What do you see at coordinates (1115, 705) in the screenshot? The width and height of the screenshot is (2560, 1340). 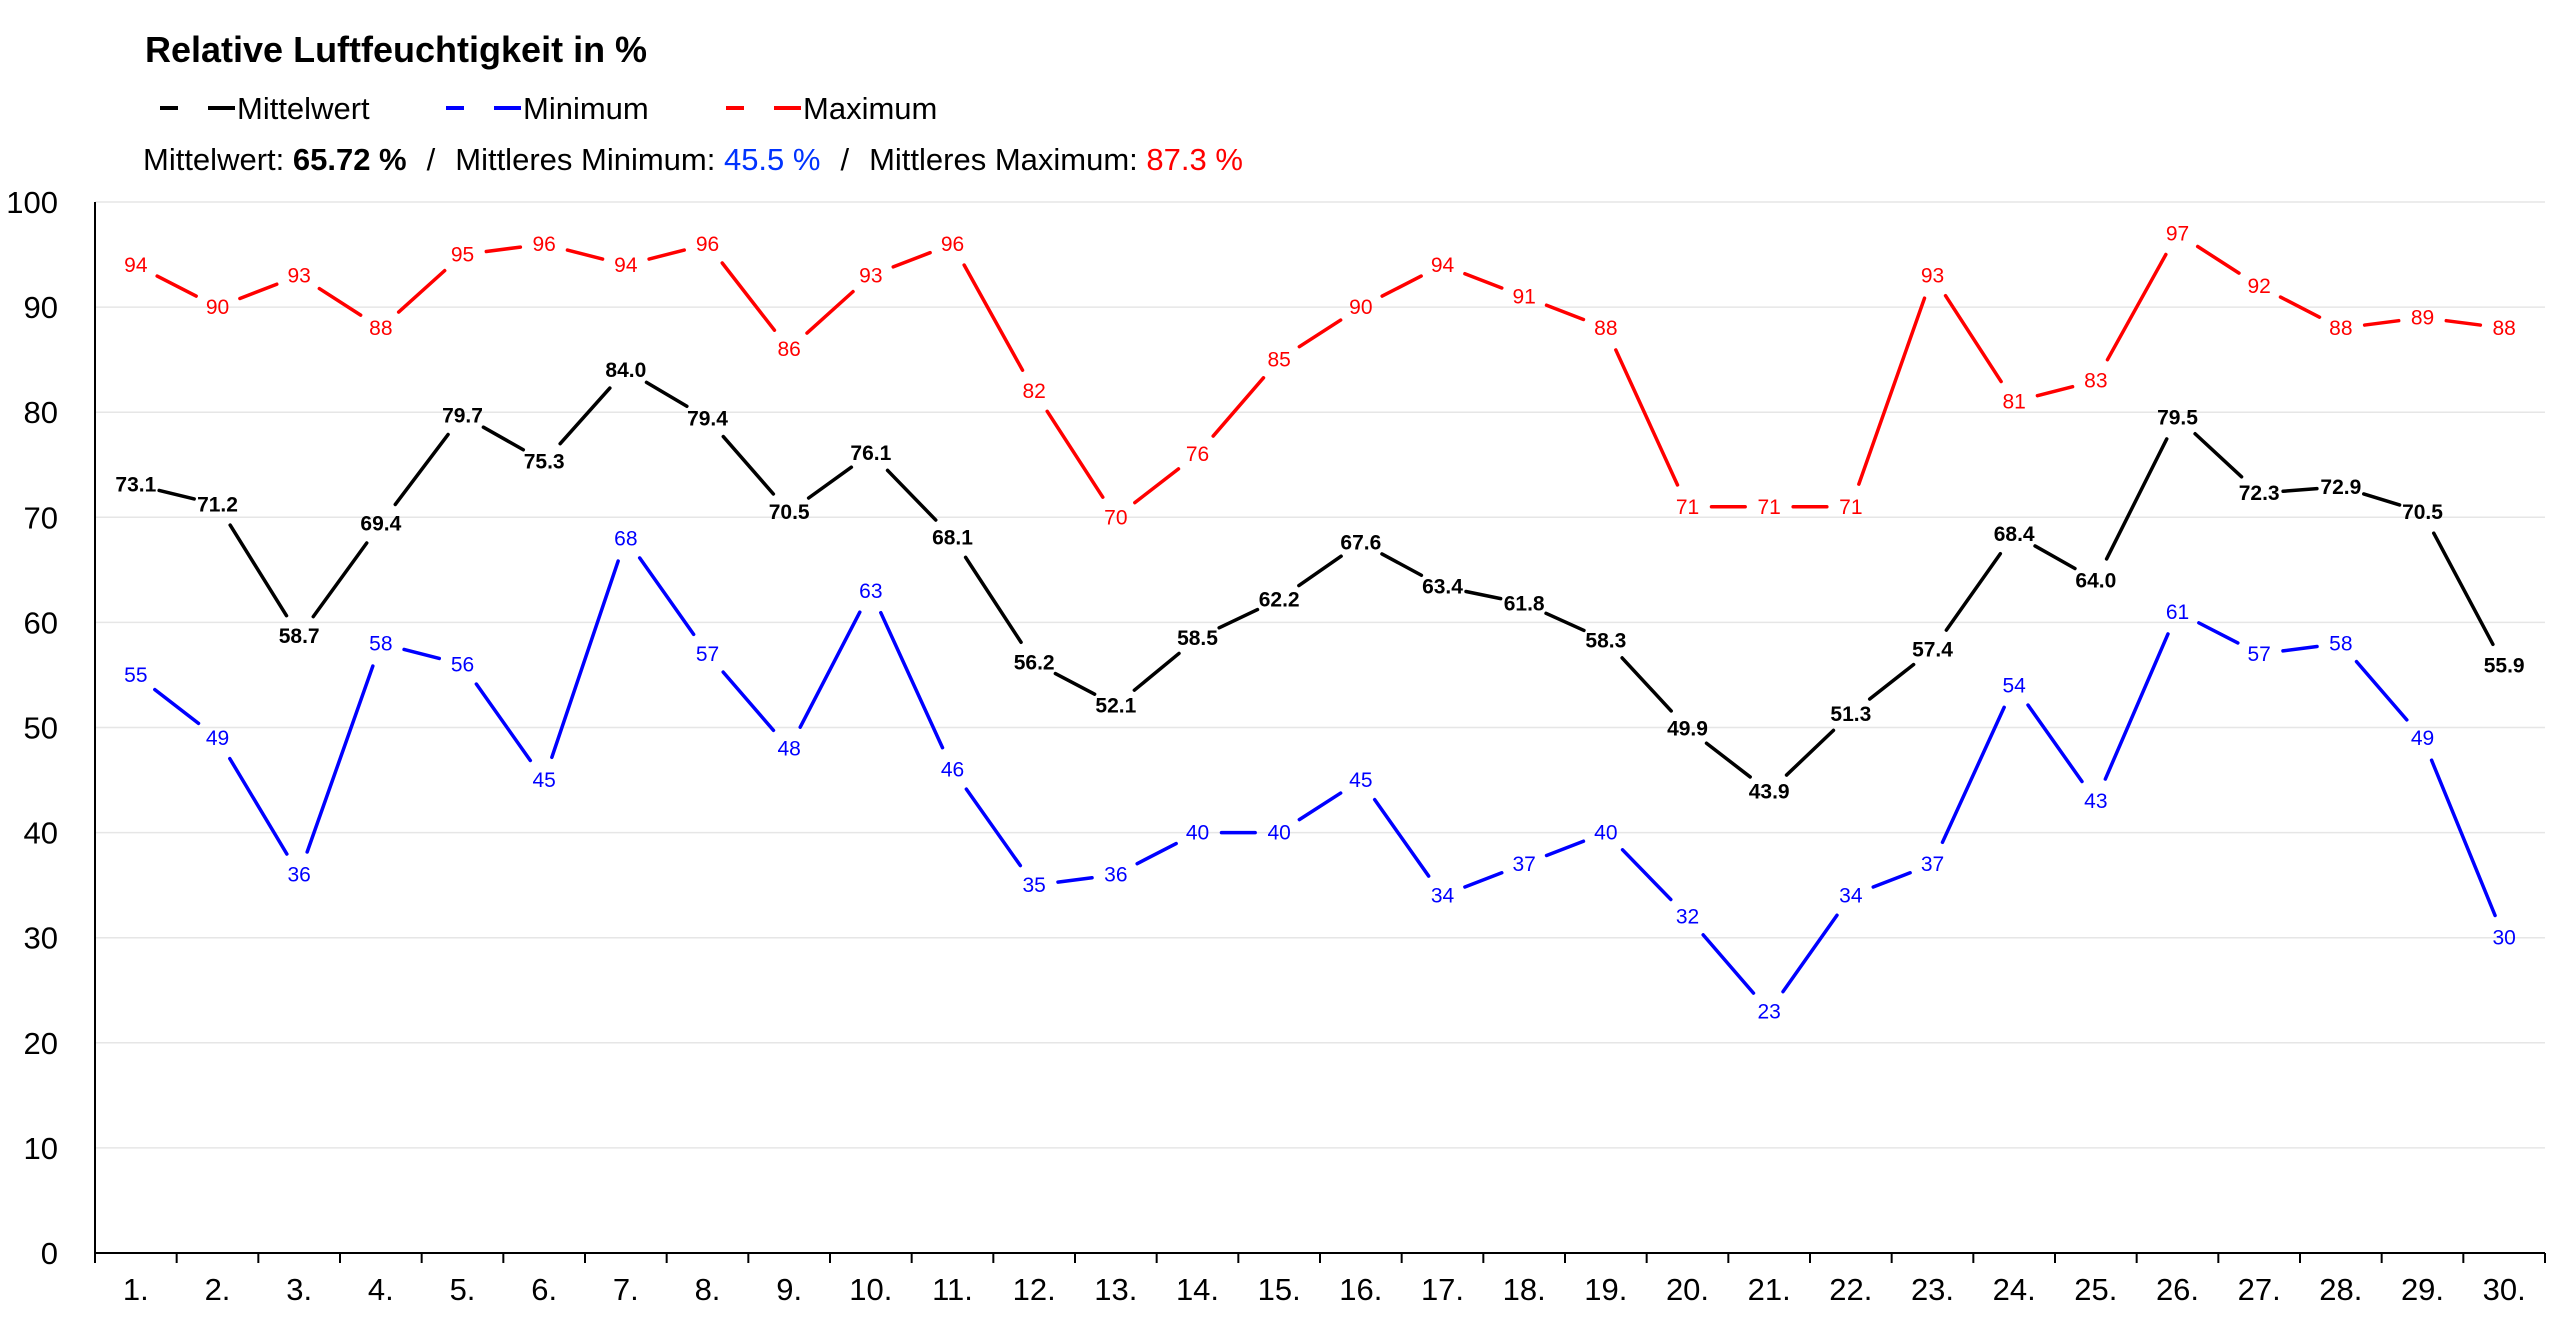 I see `data-label-mittelwert: 52.1` at bounding box center [1115, 705].